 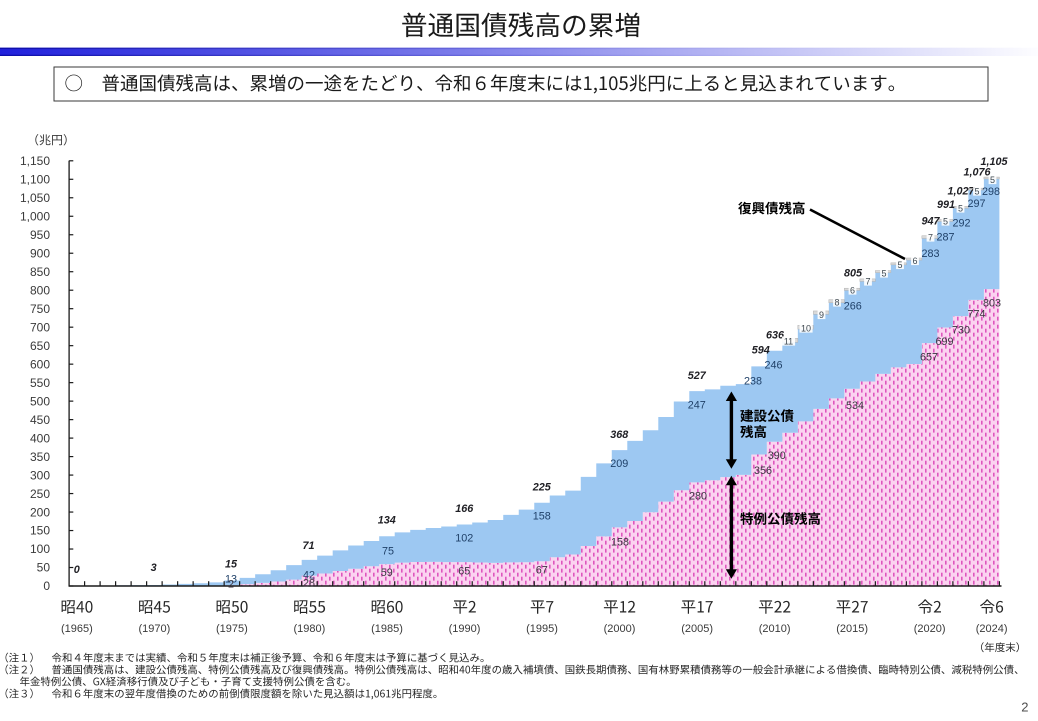 I want to click on svg-text: 699, so click(x=944, y=342).